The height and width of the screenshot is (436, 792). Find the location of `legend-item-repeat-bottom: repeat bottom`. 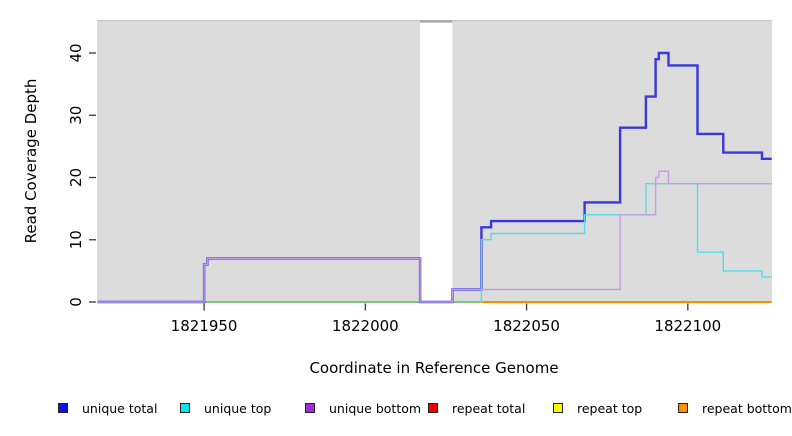

legend-item-repeat-bottom: repeat bottom is located at coordinates (735, 408).